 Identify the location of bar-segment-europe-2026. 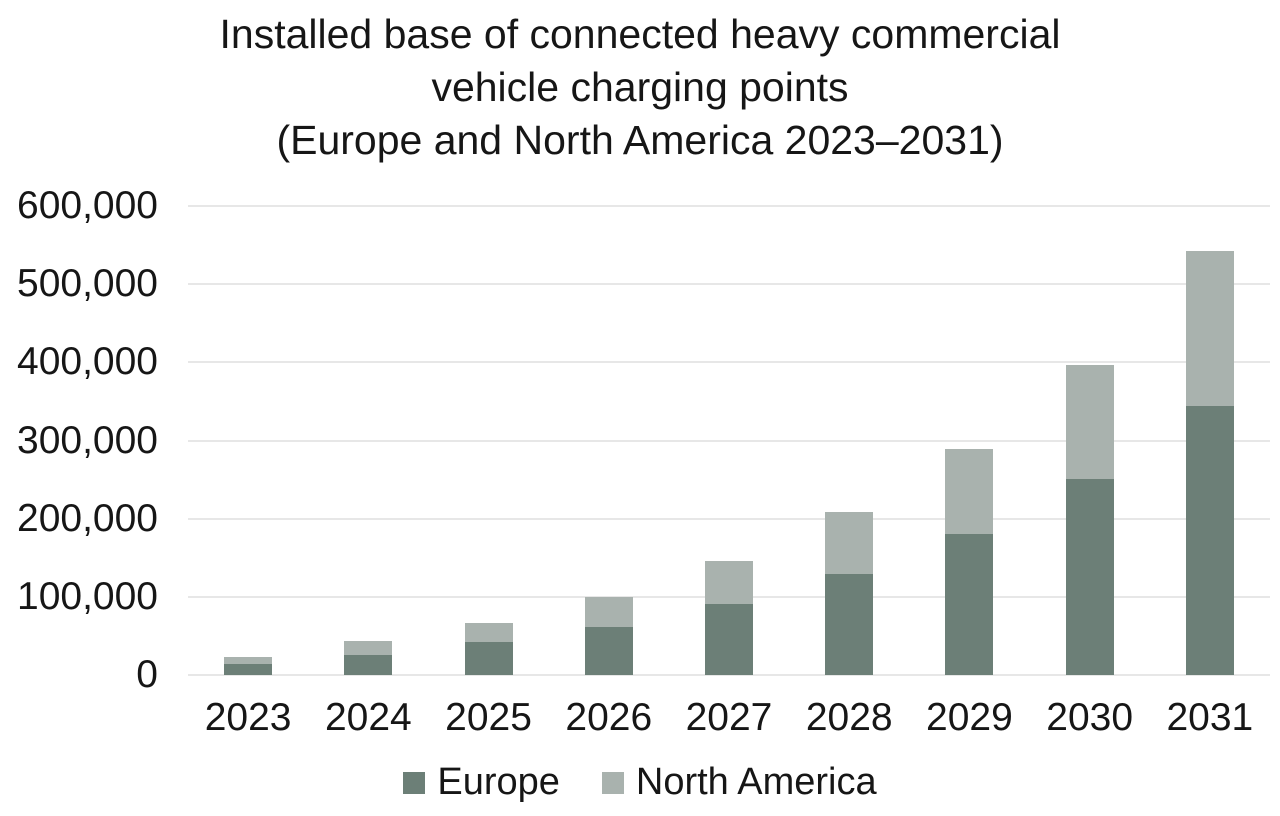
(608, 651).